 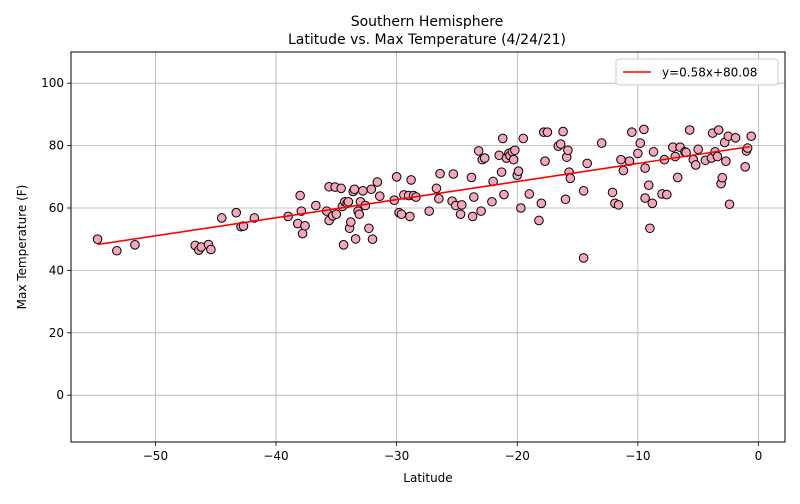 I want to click on legend-box, so click(x=697, y=72).